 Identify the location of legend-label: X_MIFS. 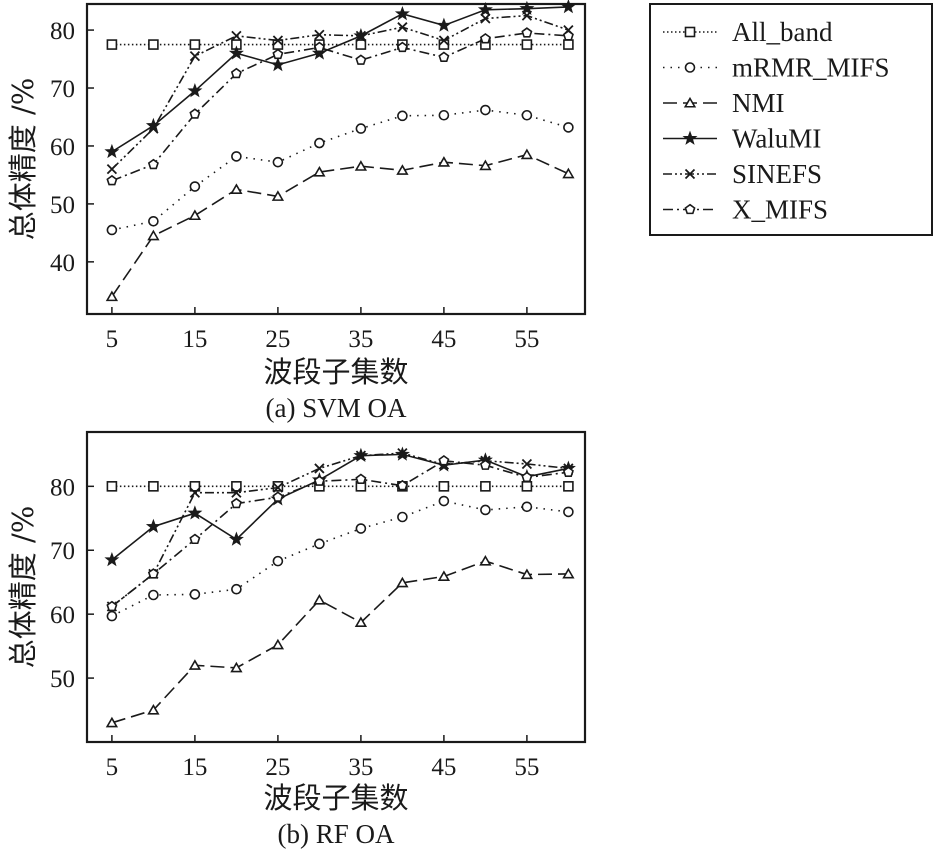
(780, 210).